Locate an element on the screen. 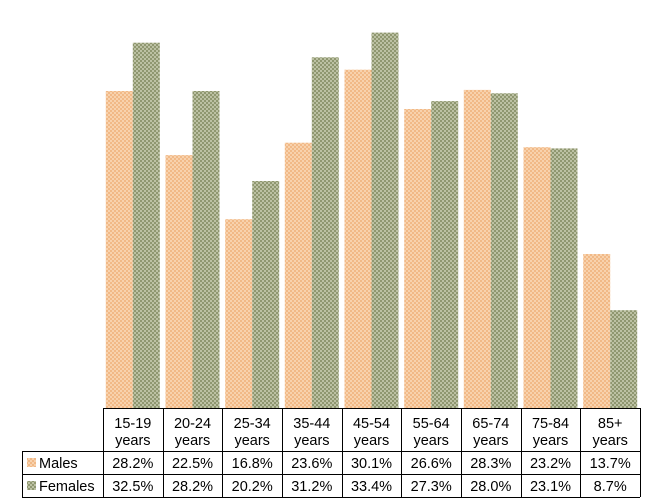 The height and width of the screenshot is (503, 654). category-label-4-0: 45-54 is located at coordinates (371, 424).